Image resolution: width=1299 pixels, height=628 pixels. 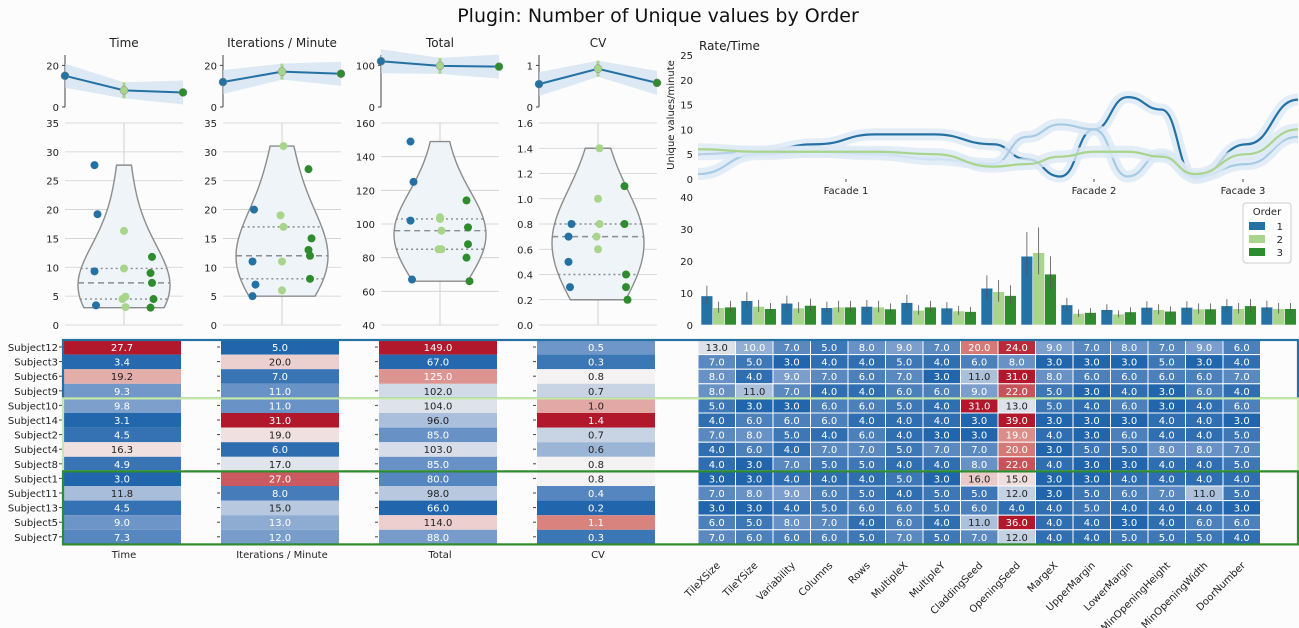 I want to click on top-y-tick-label: 0, so click(x=214, y=108).